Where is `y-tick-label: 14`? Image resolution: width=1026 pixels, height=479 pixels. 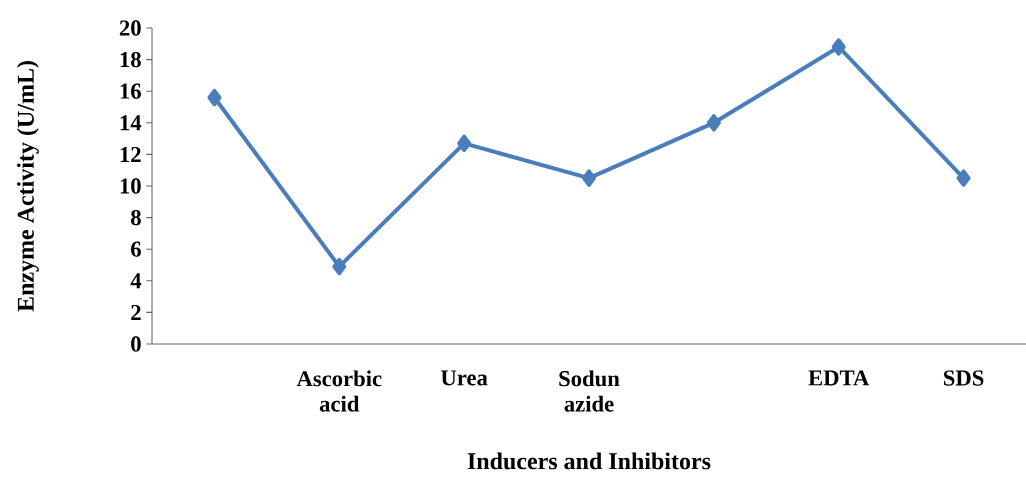 y-tick-label: 14 is located at coordinates (131, 123).